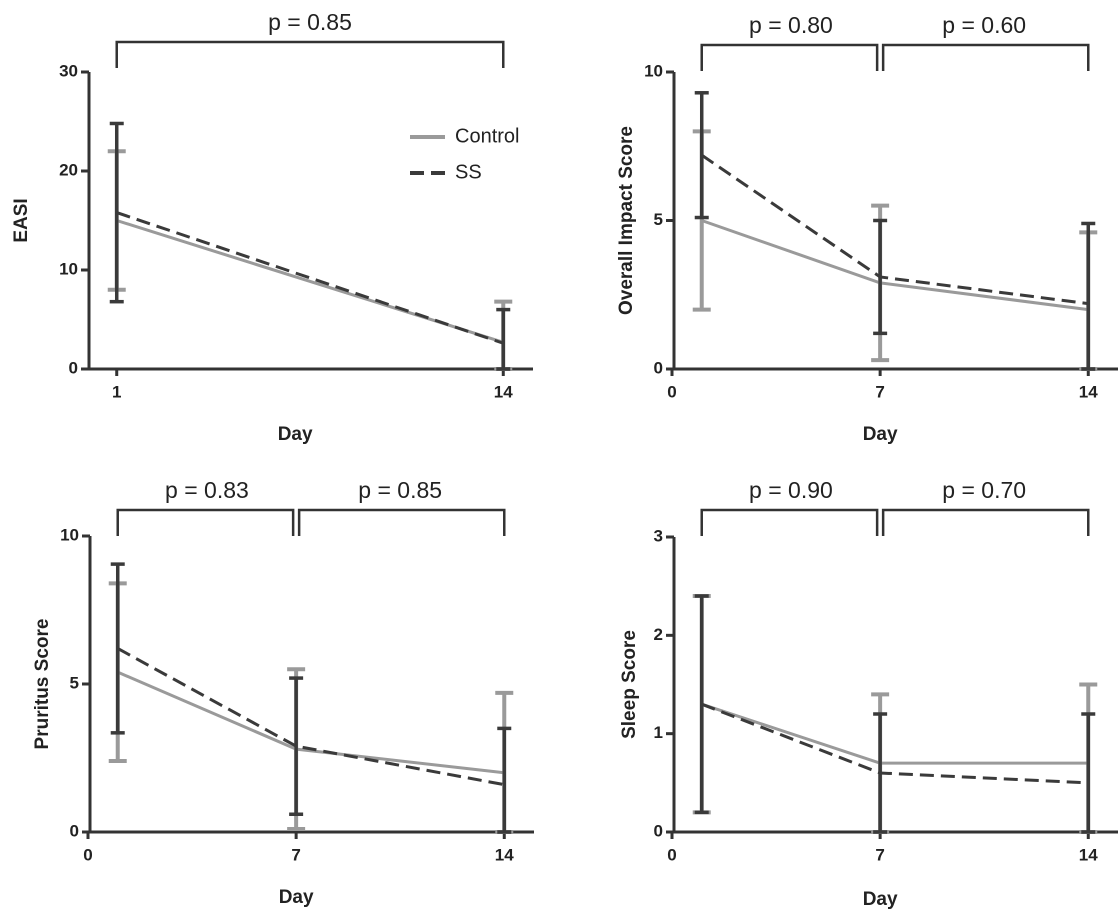 This screenshot has width=1118, height=913. Describe the element at coordinates (629, 684) in the screenshot. I see `y-axis-label: Sleep Score` at that location.